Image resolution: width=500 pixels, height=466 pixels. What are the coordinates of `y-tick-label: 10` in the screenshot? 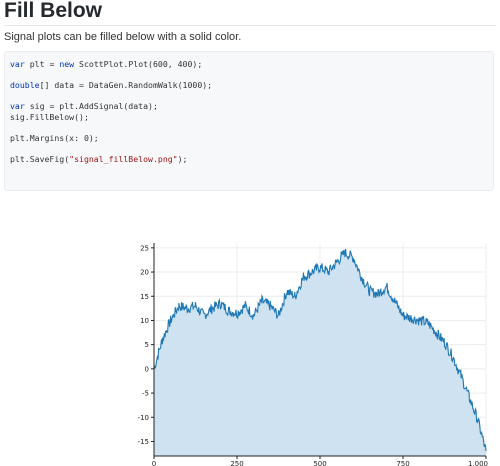 It's located at (144, 321).